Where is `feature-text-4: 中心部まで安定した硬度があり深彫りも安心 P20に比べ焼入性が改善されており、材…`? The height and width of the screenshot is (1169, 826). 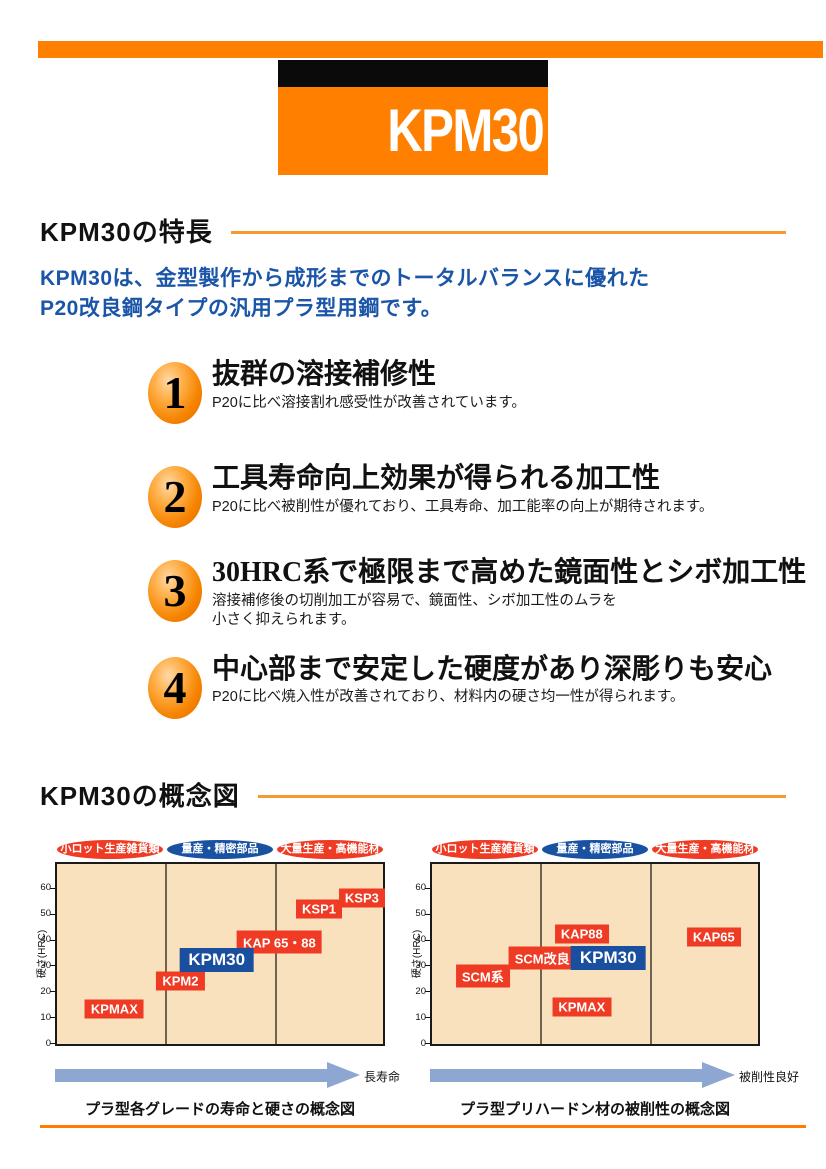 feature-text-4: 中心部まで安定した硬度があり深彫りも安心 P20に比べ焼入性が改善されており、材… is located at coordinates (492, 680).